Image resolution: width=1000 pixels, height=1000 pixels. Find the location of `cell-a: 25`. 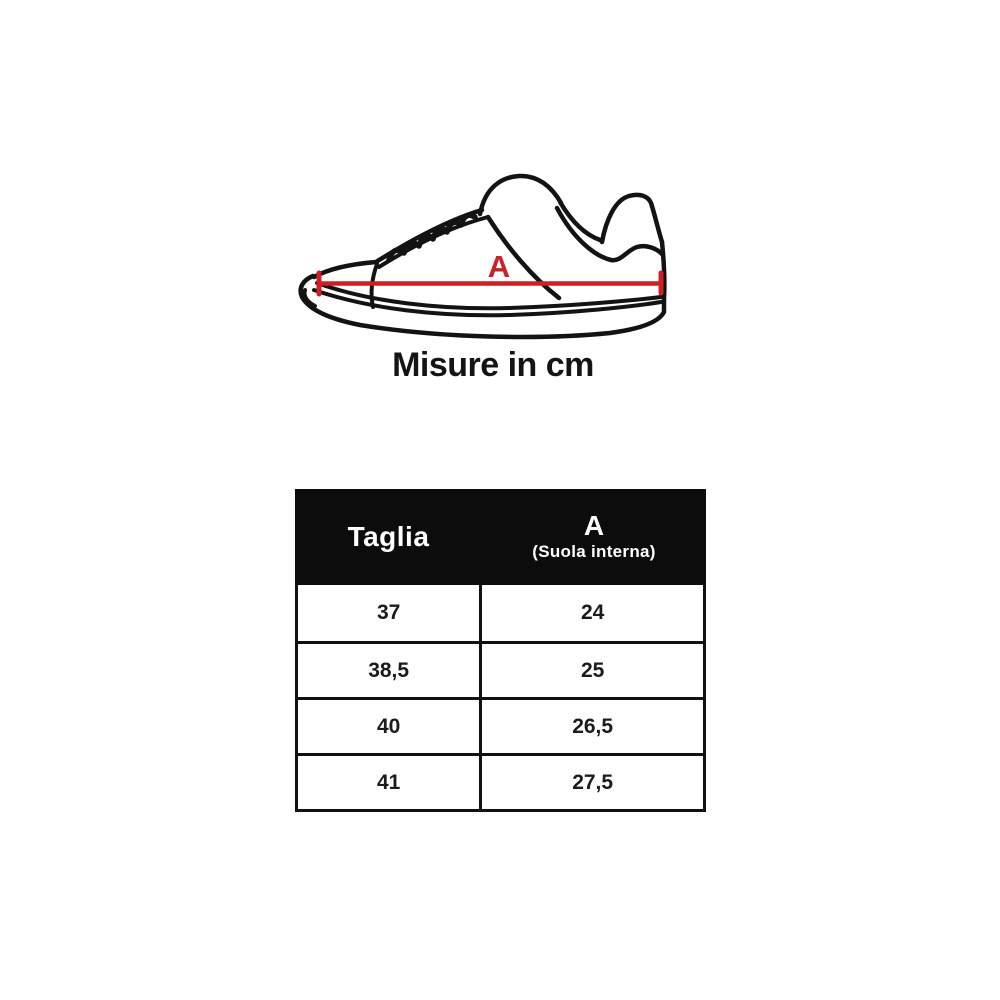

cell-a: 25 is located at coordinates (592, 670).